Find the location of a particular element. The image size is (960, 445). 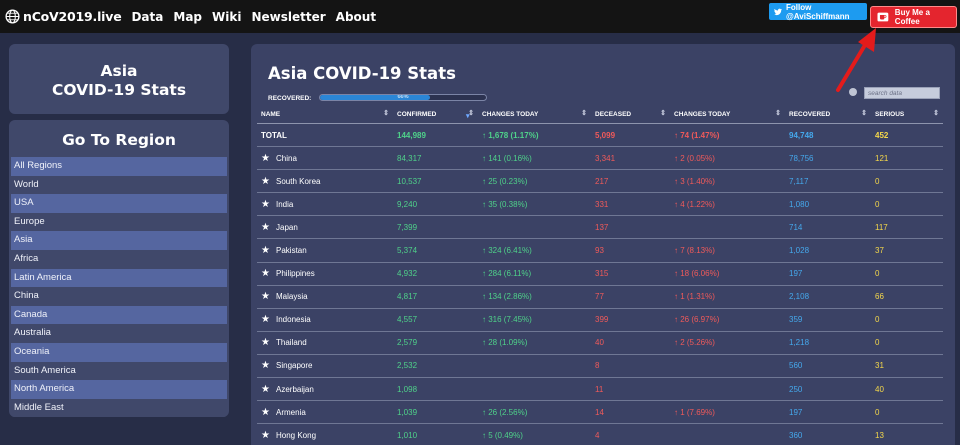

table-row: ★ Azerbaijan 1,098 11 250 40 is located at coordinates (600, 390).